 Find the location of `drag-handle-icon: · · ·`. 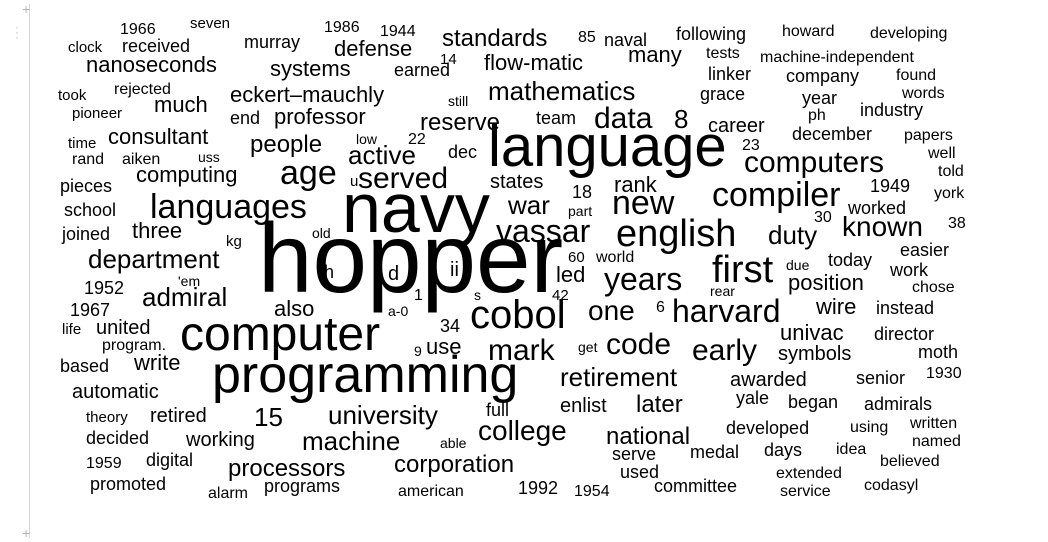

drag-handle-icon: · · · is located at coordinates (17, 32).